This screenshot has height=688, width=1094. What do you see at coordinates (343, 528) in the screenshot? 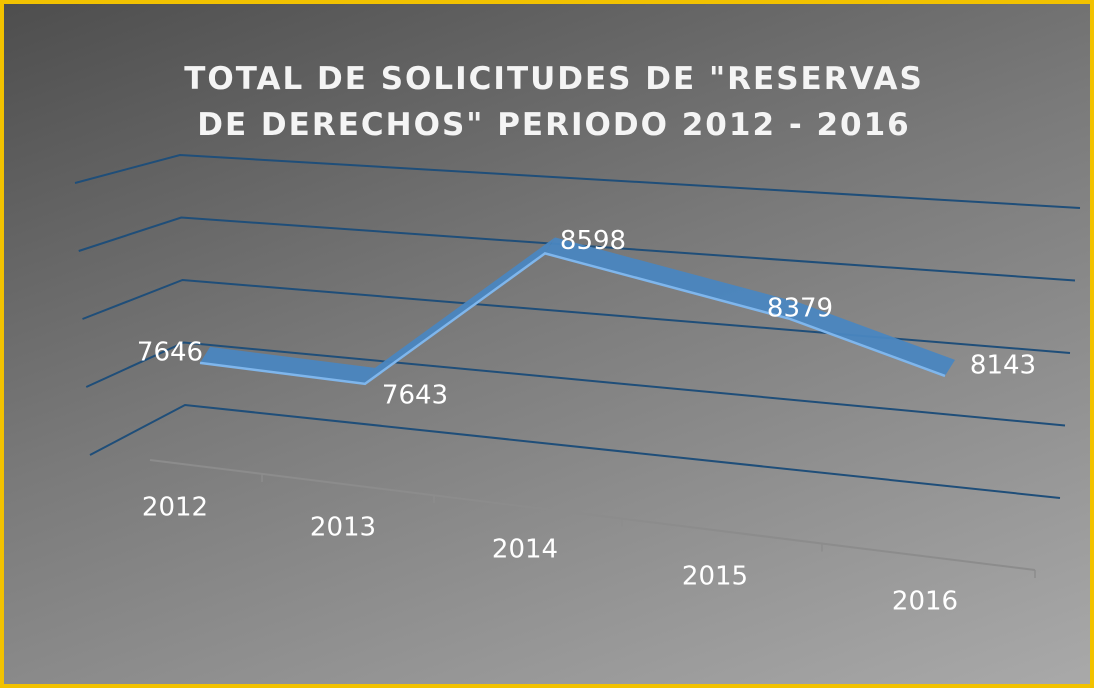
I see `x-tick-label: 2013` at bounding box center [343, 528].